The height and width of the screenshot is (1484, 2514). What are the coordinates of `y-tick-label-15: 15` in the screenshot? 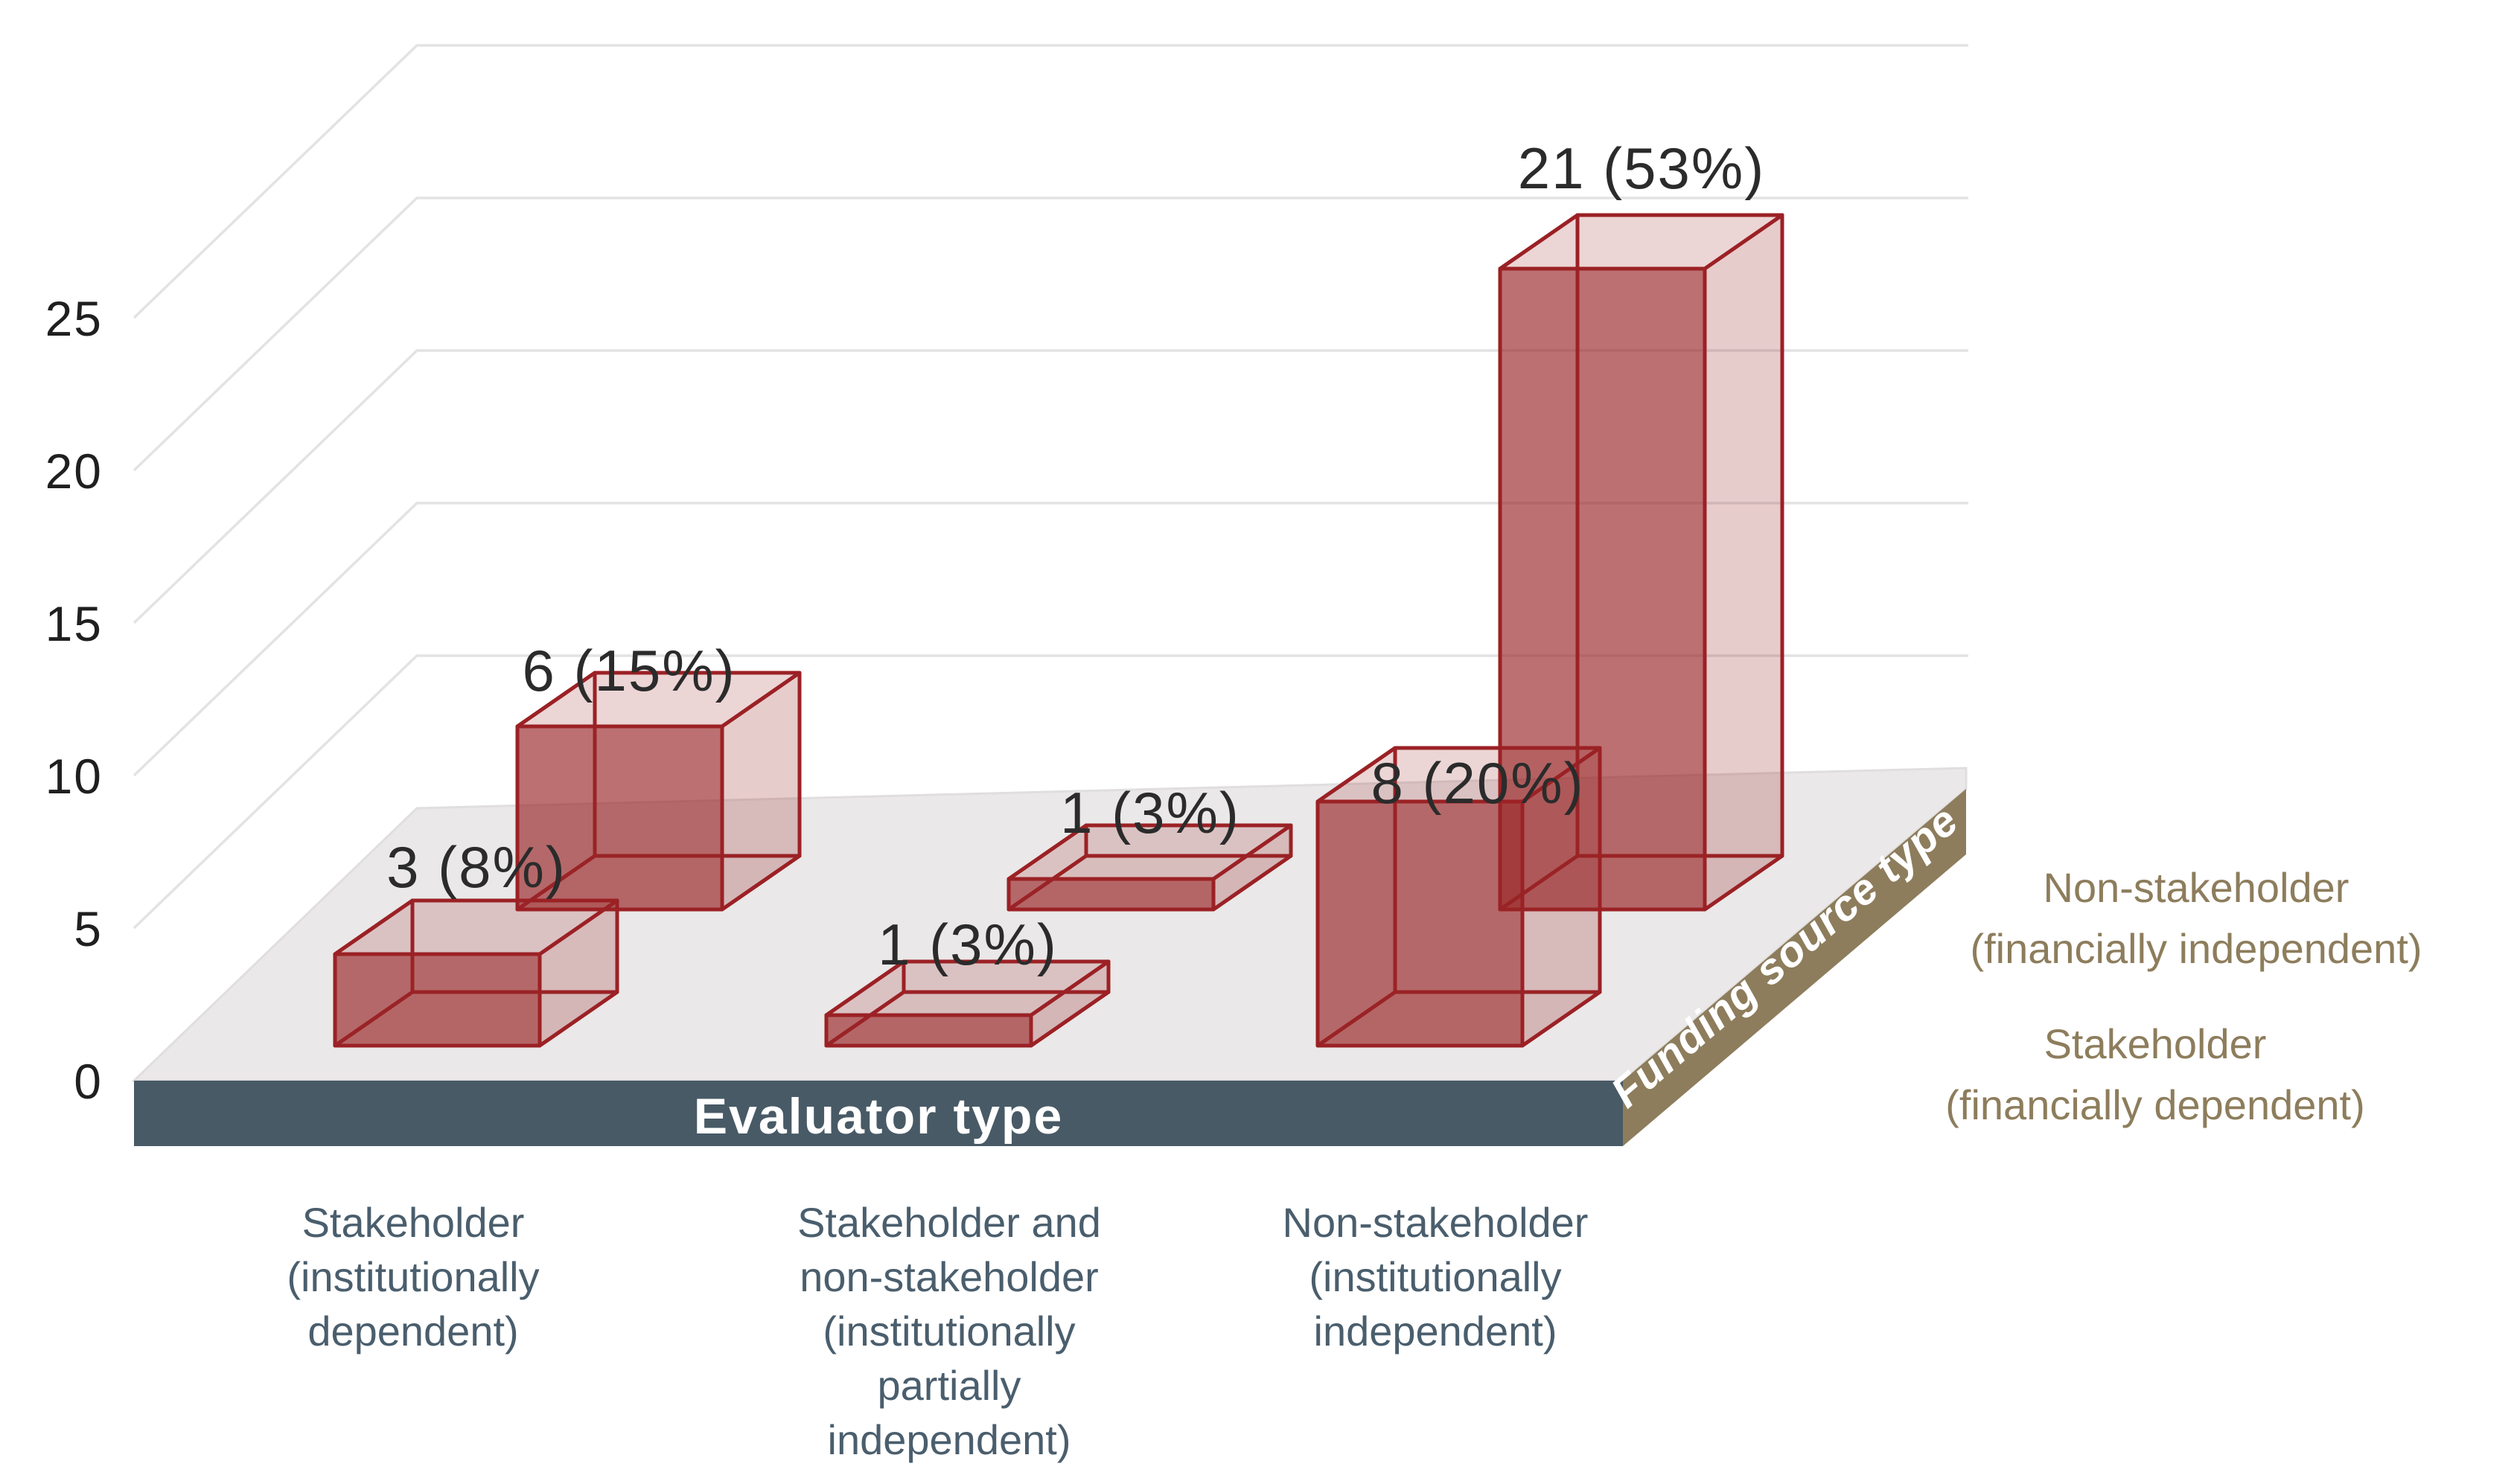 It's located at (74, 623).